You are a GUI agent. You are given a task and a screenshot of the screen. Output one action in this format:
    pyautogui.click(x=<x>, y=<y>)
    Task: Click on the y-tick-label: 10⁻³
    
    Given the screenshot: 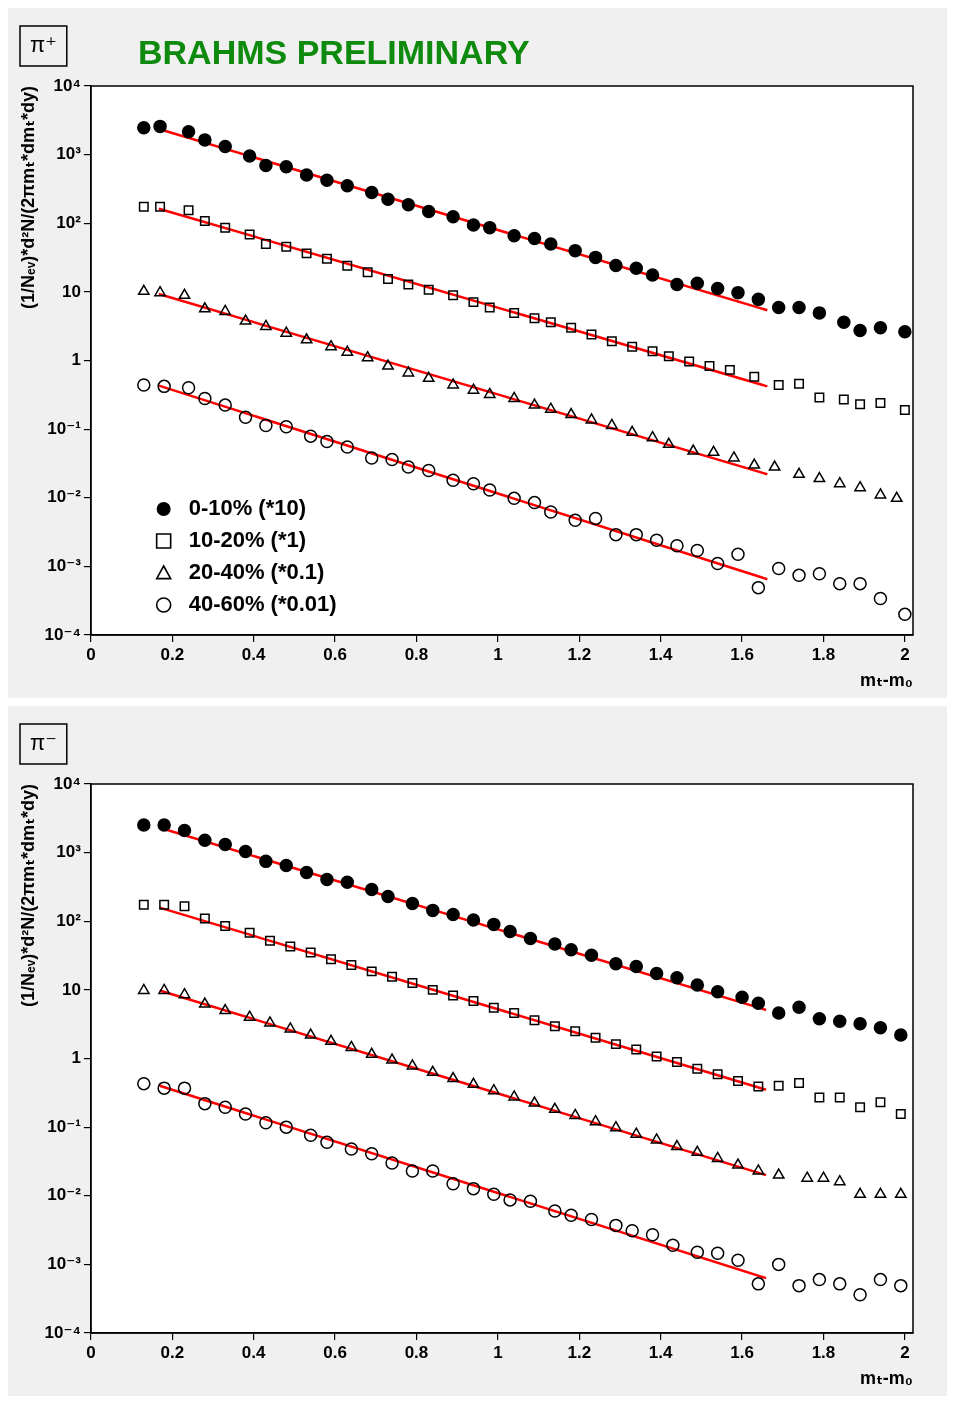 What is the action you would take?
    pyautogui.click(x=64, y=1264)
    